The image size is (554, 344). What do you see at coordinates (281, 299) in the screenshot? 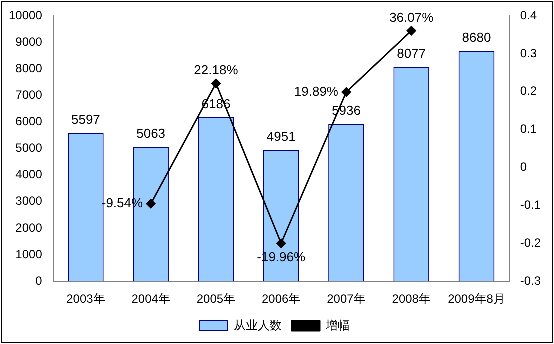
I see `x-tick-label: 2006年` at bounding box center [281, 299].